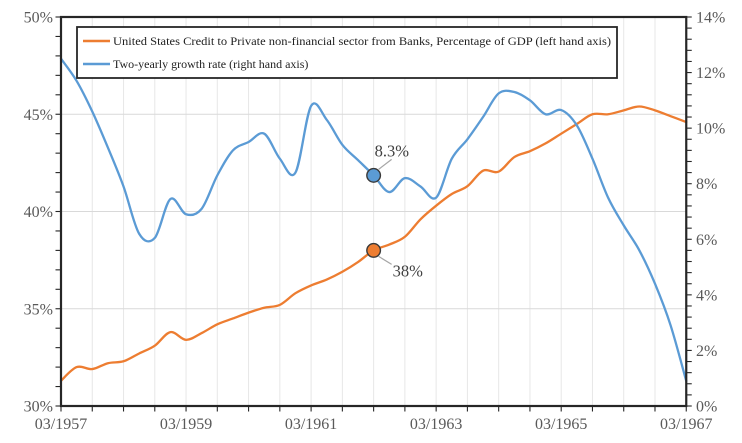  I want to click on left-axis-tick-label: 30%, so click(38, 407).